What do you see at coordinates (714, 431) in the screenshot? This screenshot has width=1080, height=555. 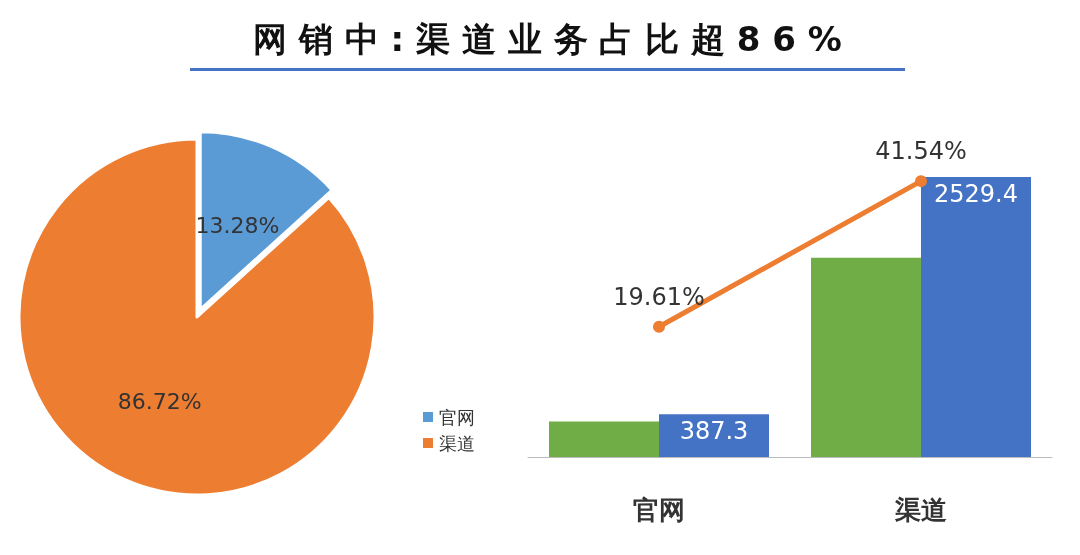 I see `data-label: 387.3` at bounding box center [714, 431].